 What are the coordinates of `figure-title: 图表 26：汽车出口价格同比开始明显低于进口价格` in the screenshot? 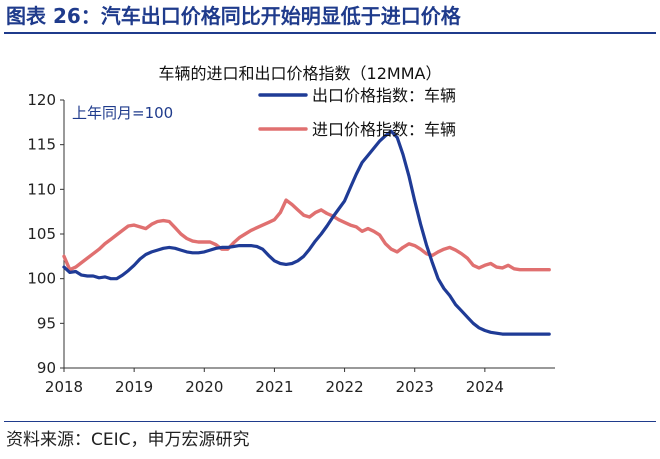 It's located at (233, 16).